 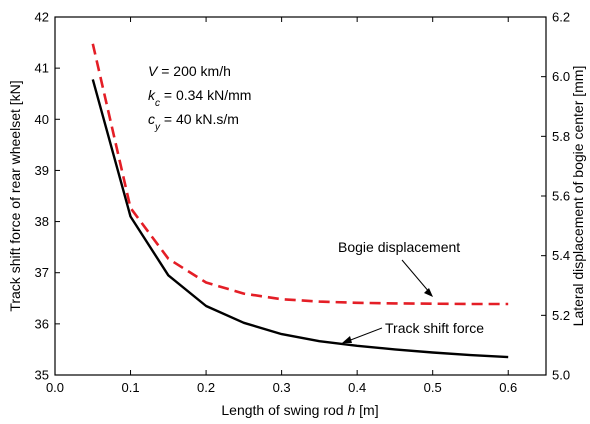 What do you see at coordinates (561, 76) in the screenshot?
I see `y-right-tick-label: 6.0` at bounding box center [561, 76].